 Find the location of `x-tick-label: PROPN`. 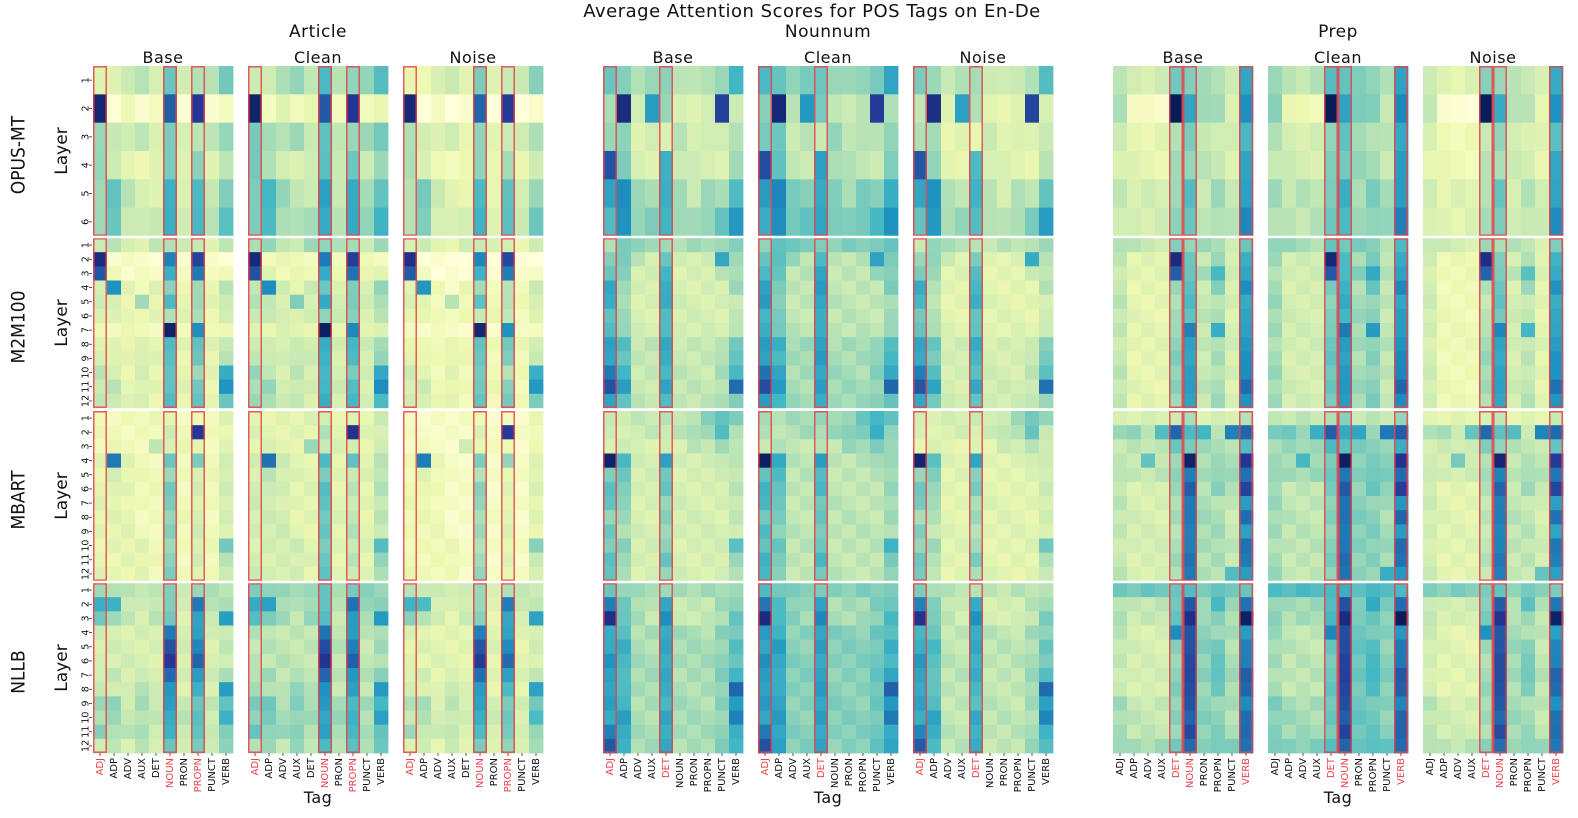

x-tick-label: PROPN is located at coordinates (353, 775).